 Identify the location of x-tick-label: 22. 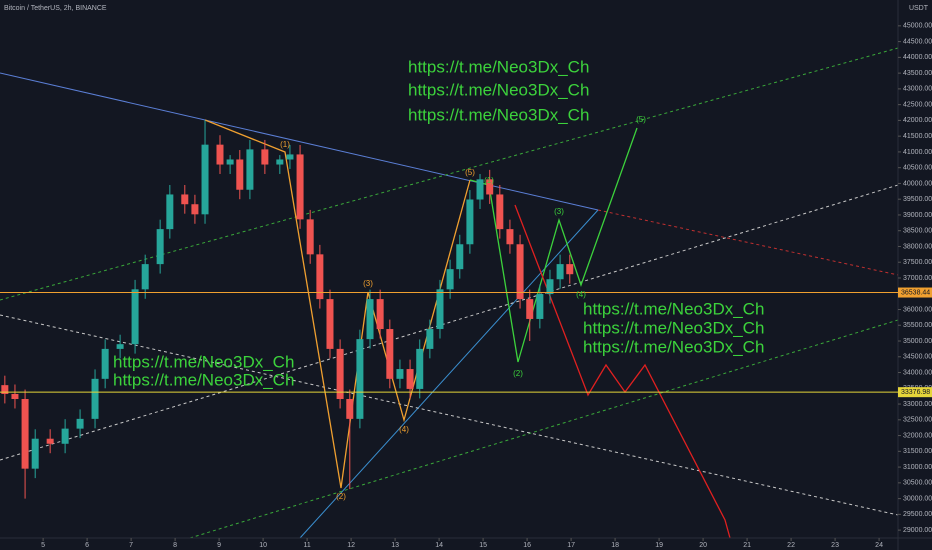
(791, 545).